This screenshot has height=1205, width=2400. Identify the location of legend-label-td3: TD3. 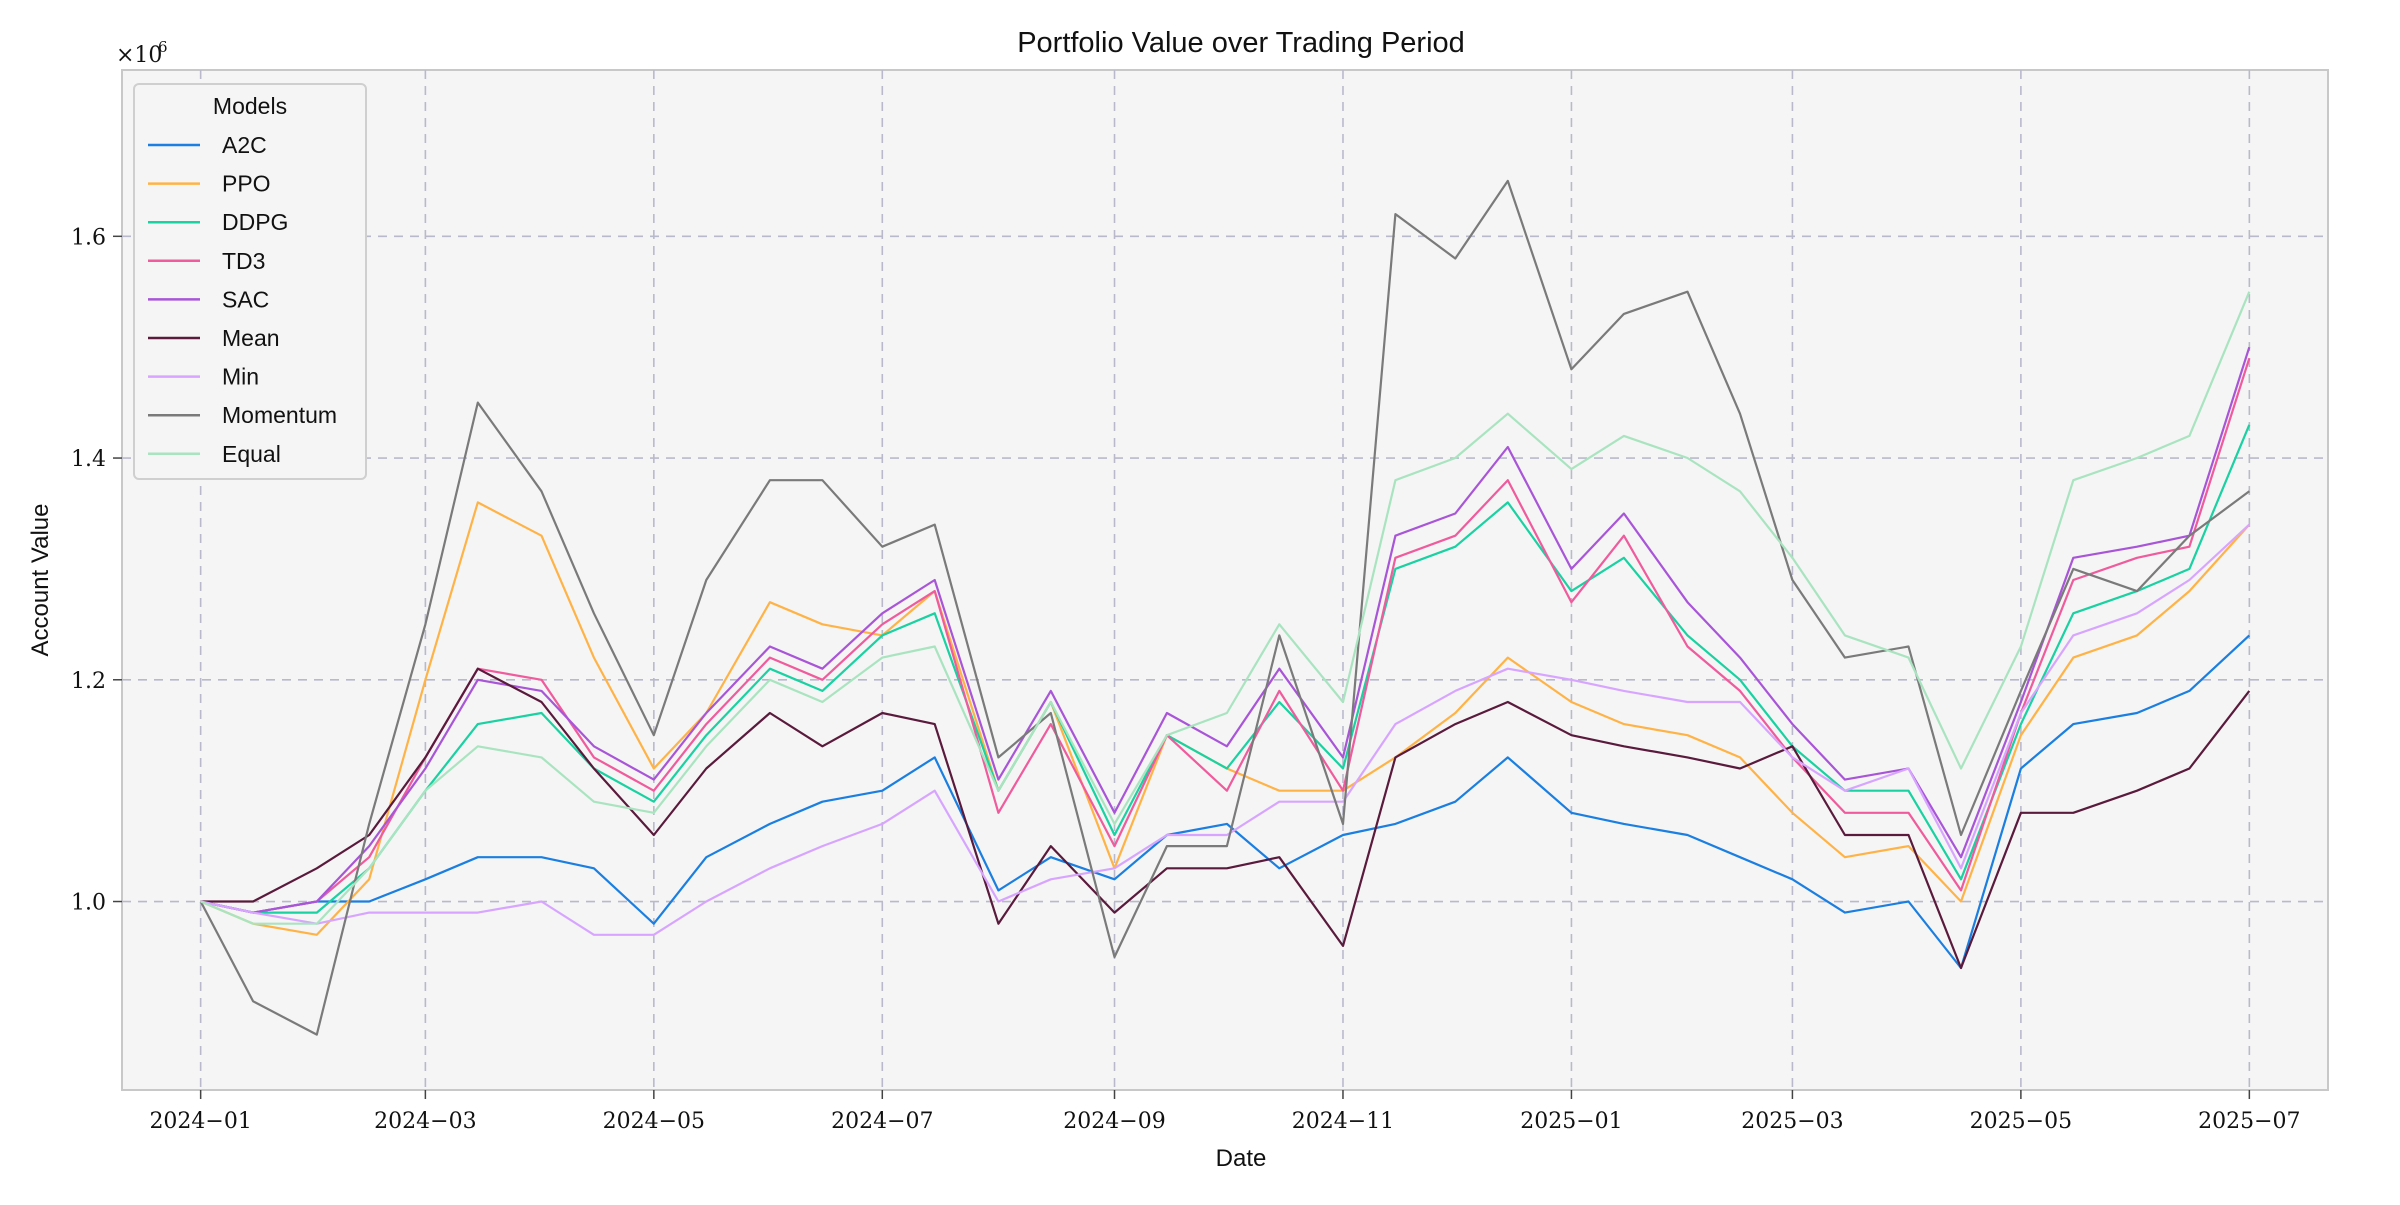
(243, 261).